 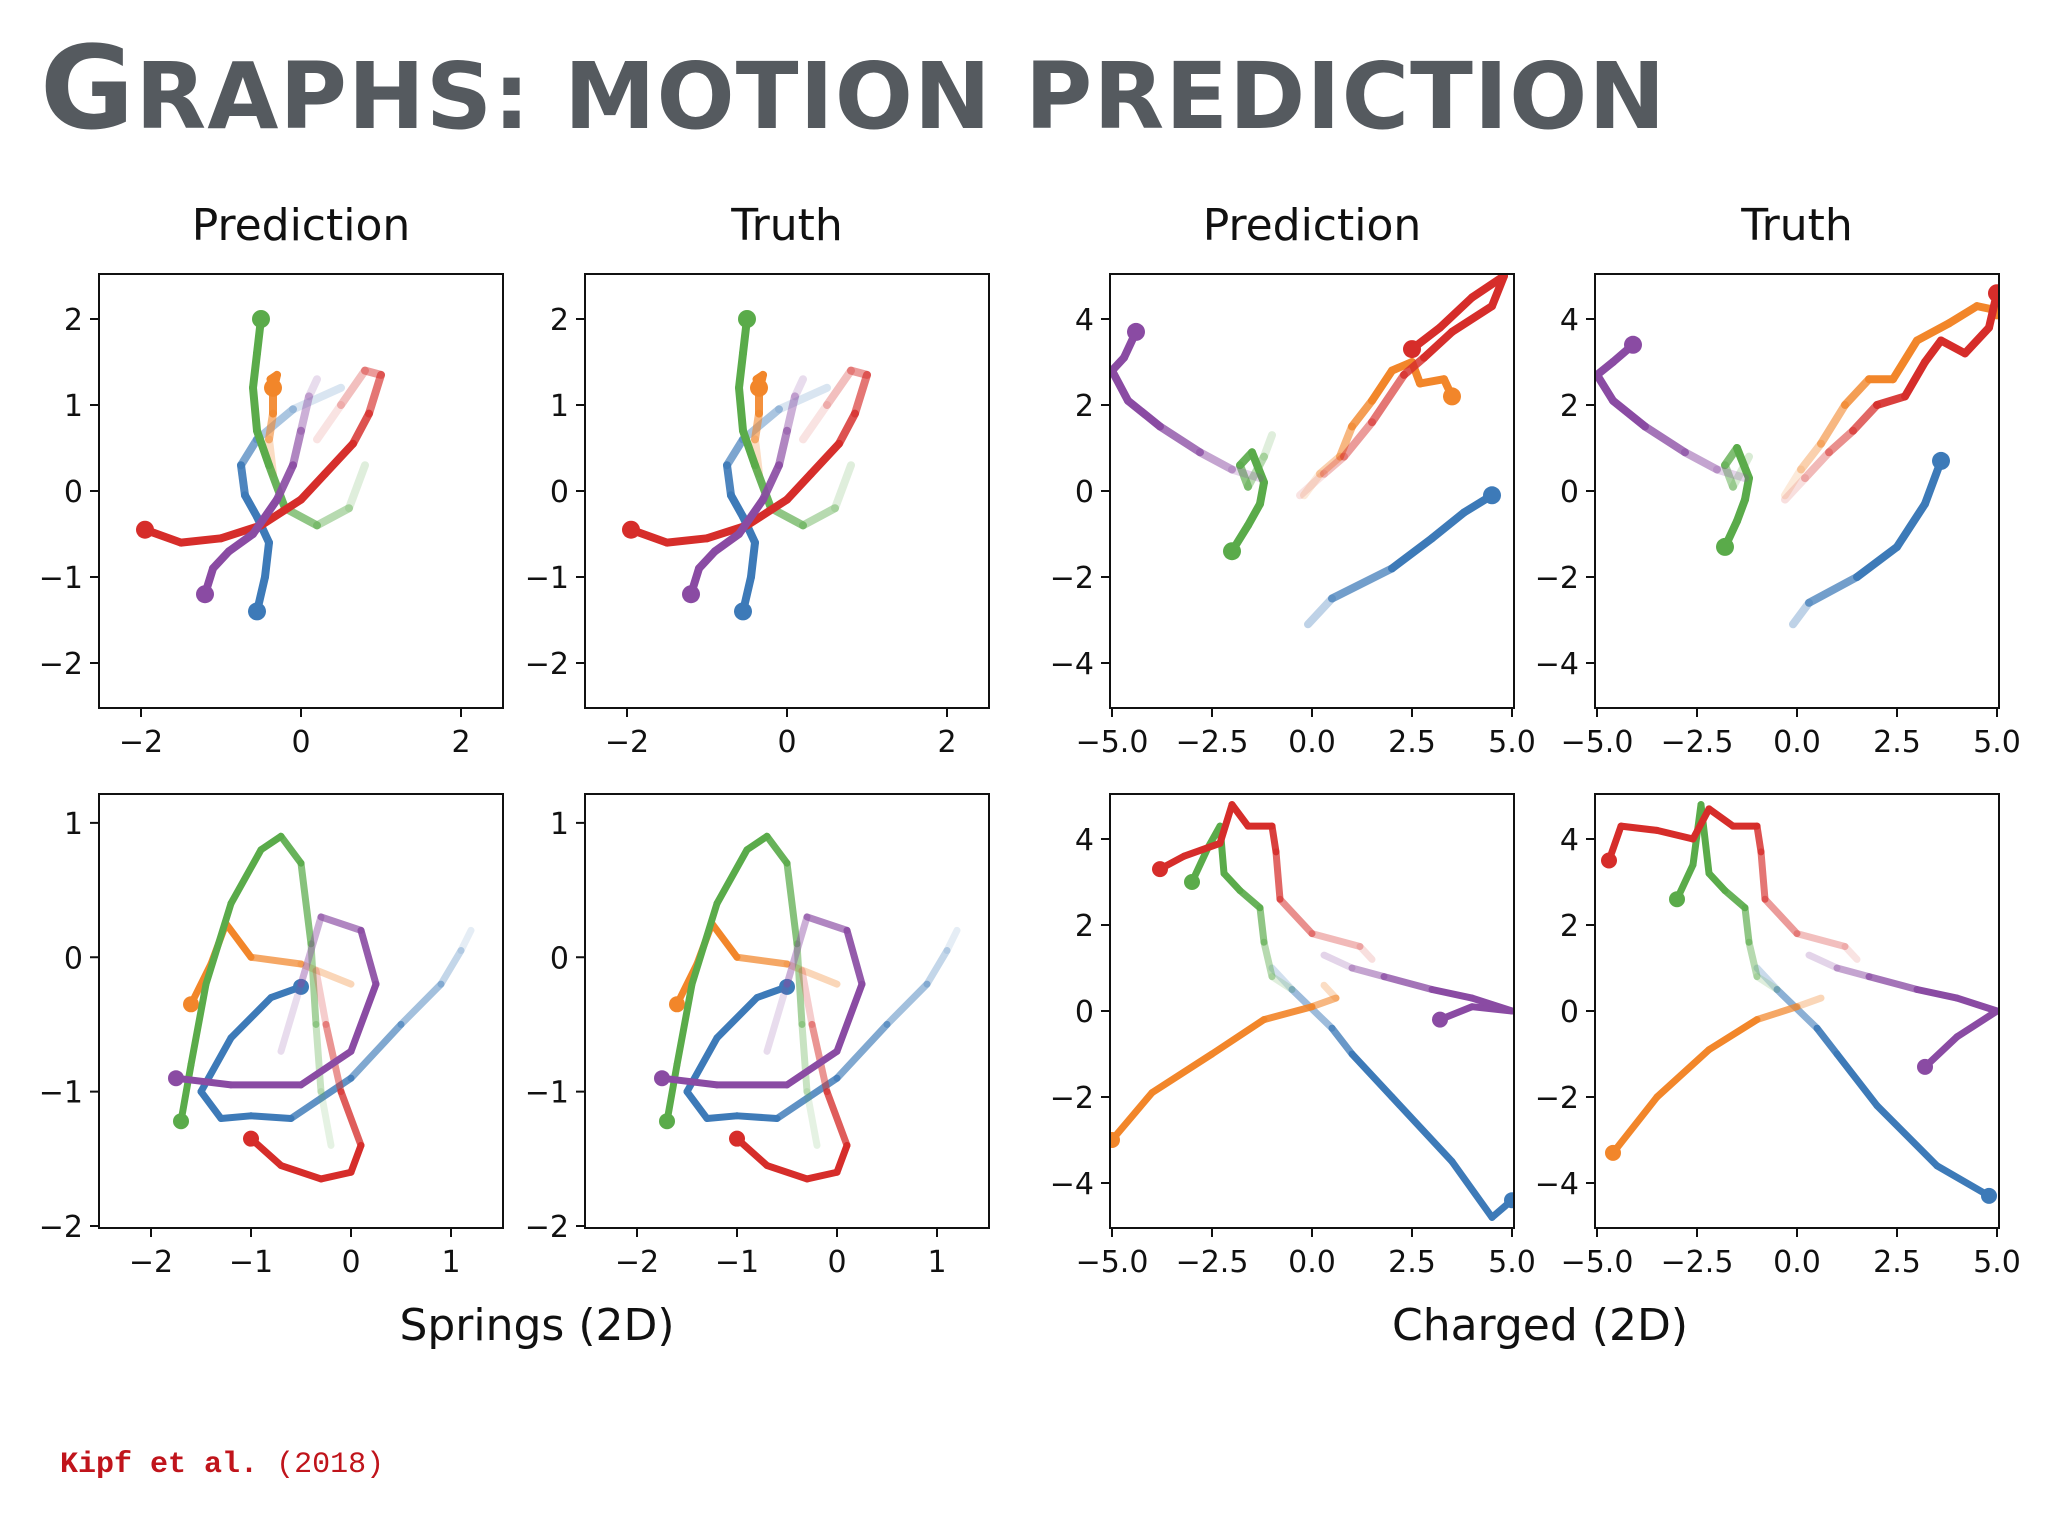 I want to click on x-tick-label: −2.5, so click(x=1697, y=742).